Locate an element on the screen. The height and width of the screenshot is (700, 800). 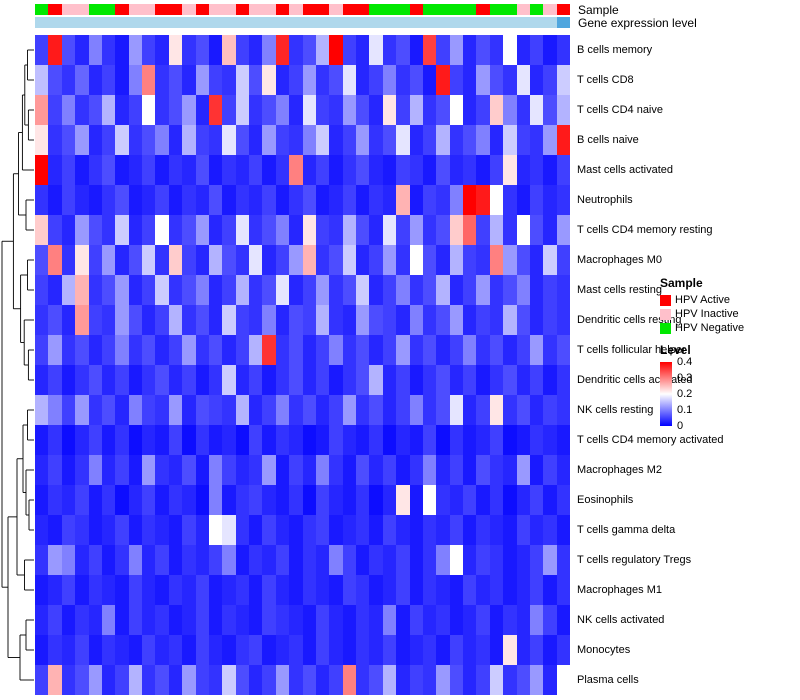
row-label: Macrophages M1 is located at coordinates (619, 590).